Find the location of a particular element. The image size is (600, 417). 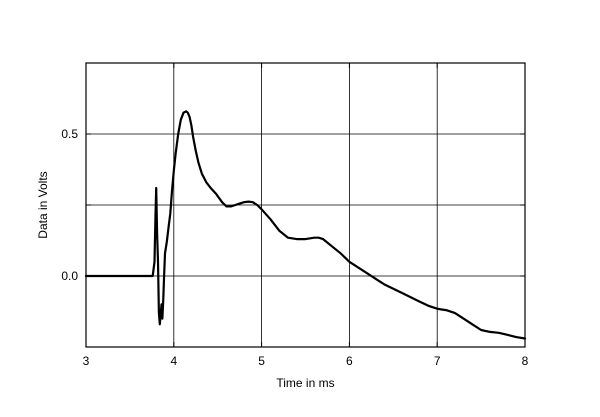

y-tick-label: 0.5 is located at coordinates (69, 134).